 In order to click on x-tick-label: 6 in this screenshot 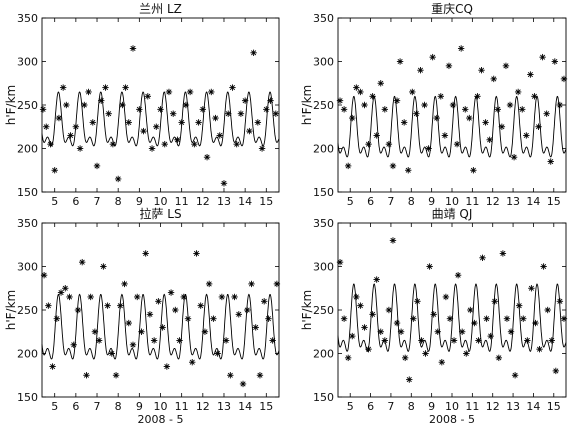, I will do `click(75, 201)`.